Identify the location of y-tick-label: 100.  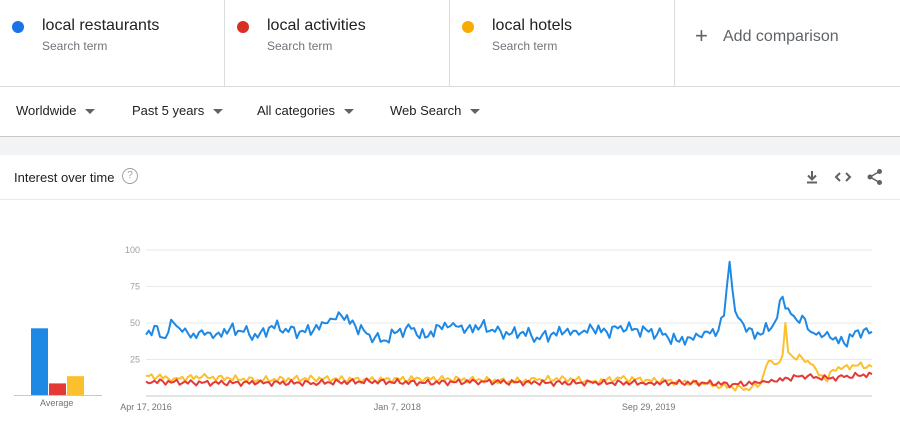
(132, 250).